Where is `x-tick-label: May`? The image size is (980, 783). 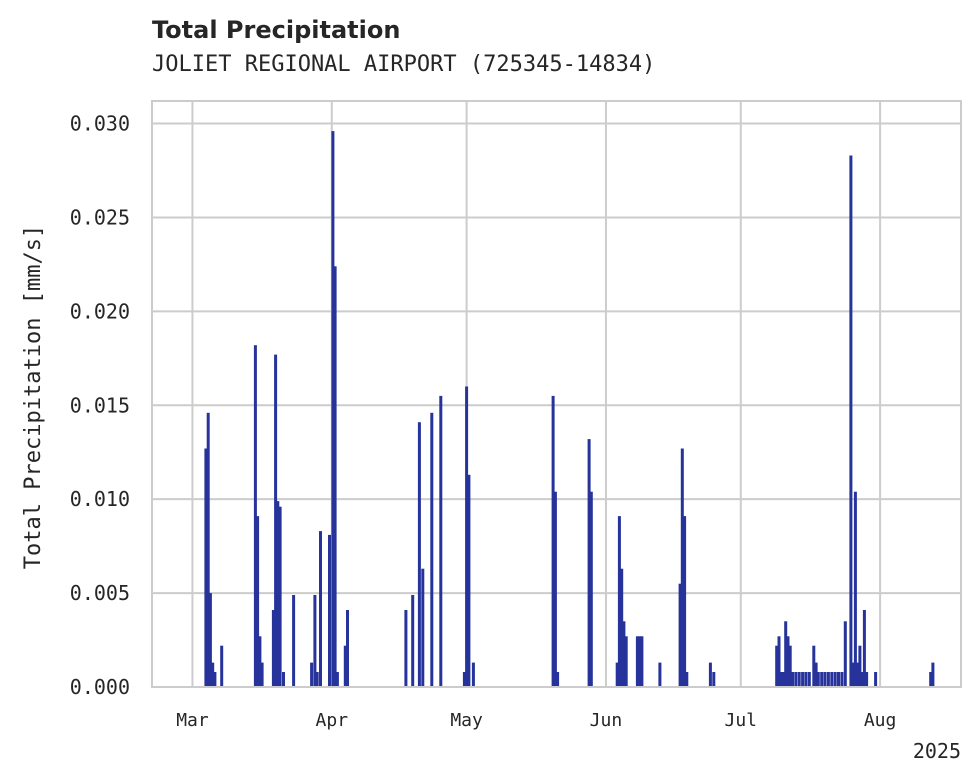
x-tick-label: May is located at coordinates (466, 720).